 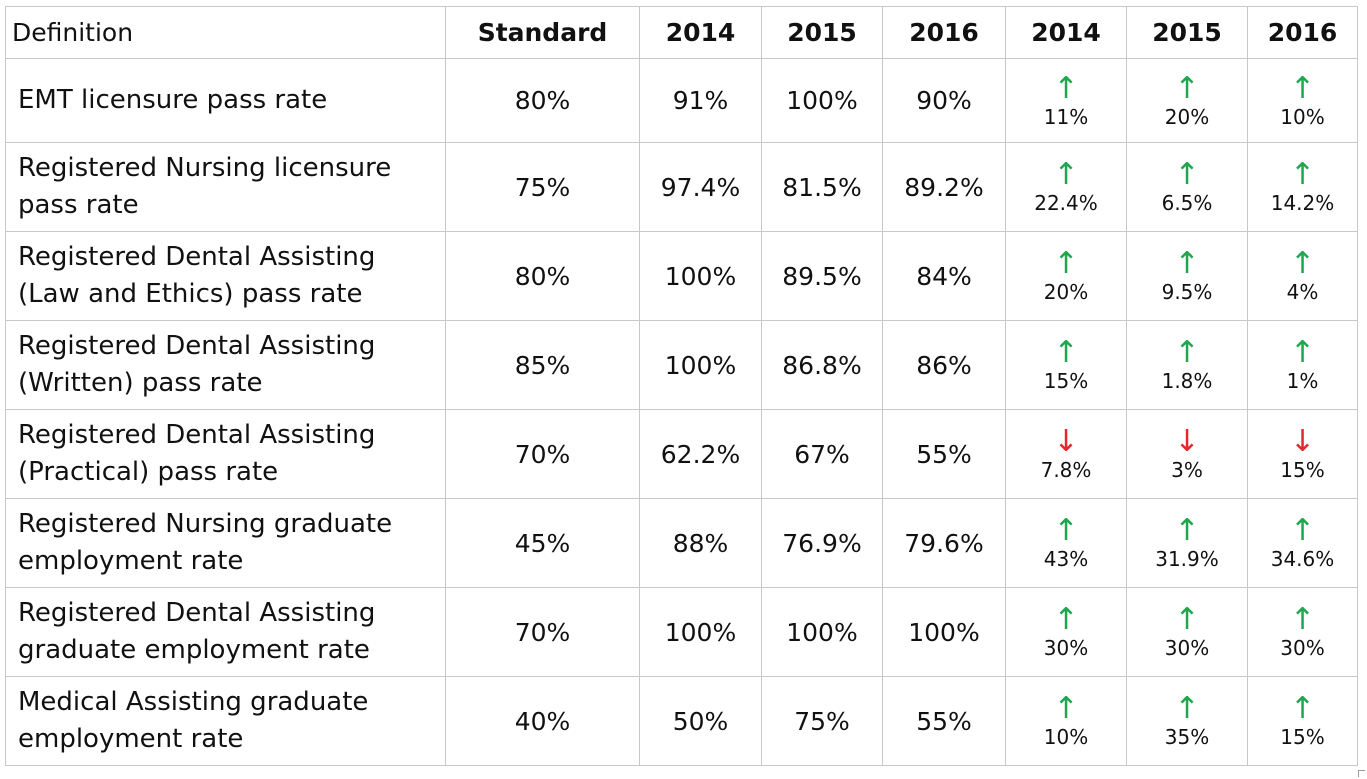 What do you see at coordinates (944, 276) in the screenshot?
I see `rate-cell-2016: 84%` at bounding box center [944, 276].